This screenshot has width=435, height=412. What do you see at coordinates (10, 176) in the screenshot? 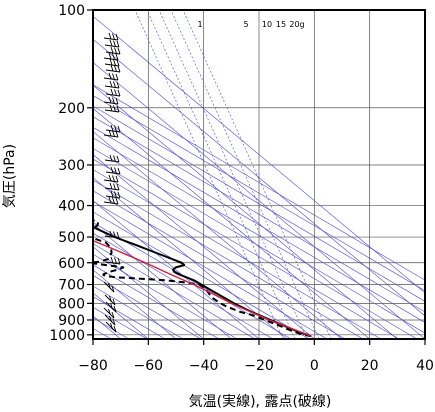
I see `y-axis-label: 気圧(hPa)` at bounding box center [10, 176].